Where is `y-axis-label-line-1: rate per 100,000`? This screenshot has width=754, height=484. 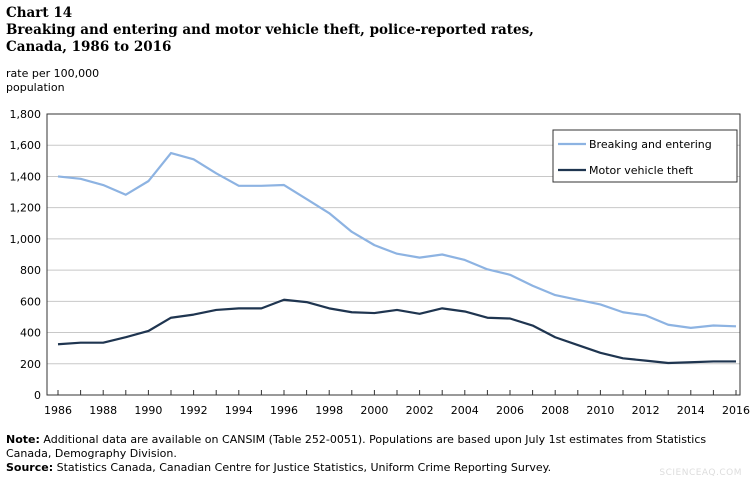
y-axis-label-line-1: rate per 100,000 is located at coordinates (53, 73).